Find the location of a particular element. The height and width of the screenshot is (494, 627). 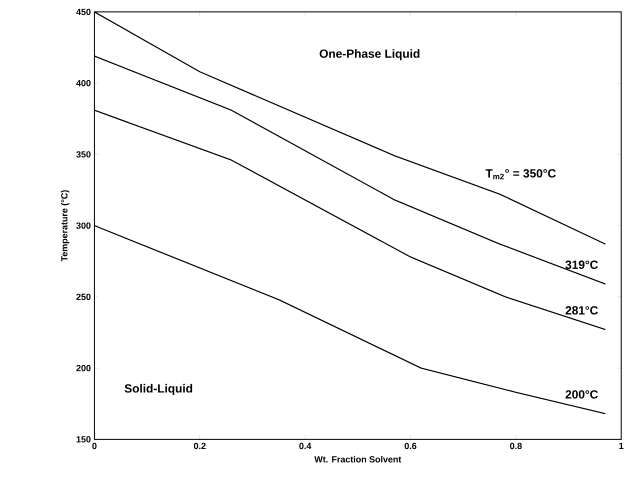

x-tick-label: 1 is located at coordinates (621, 445).